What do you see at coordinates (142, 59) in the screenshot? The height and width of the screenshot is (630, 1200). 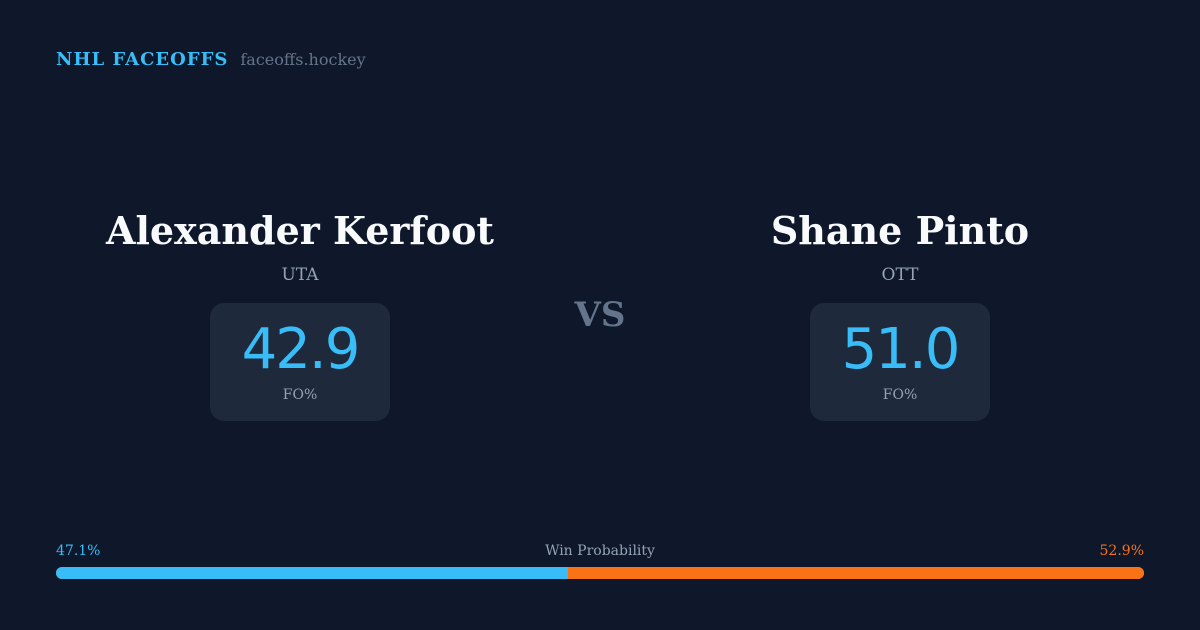 I see `brand-title: NHL FACEOFFS` at bounding box center [142, 59].